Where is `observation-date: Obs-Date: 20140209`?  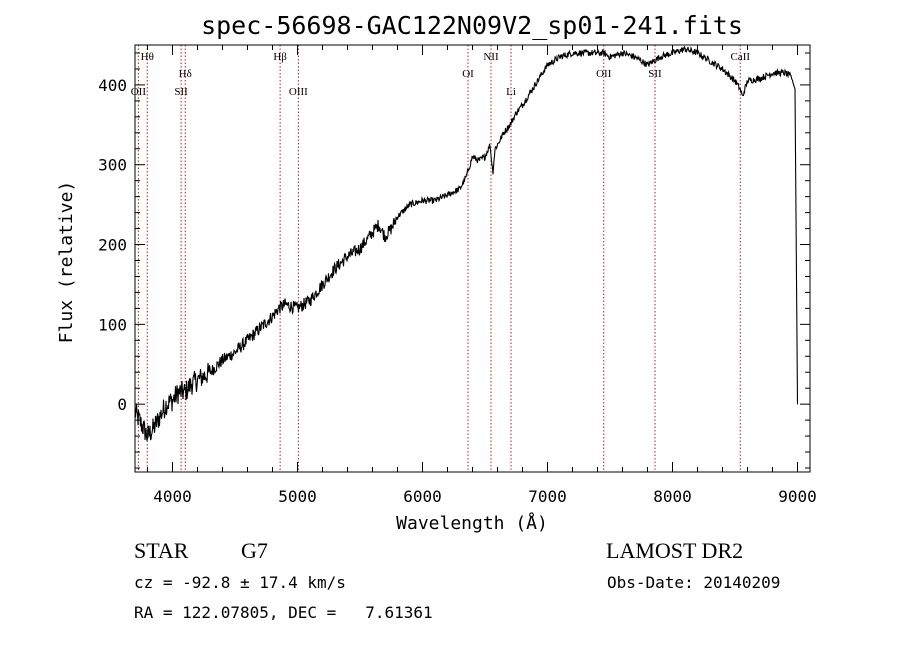
observation-date: Obs-Date: 20140209 is located at coordinates (694, 582).